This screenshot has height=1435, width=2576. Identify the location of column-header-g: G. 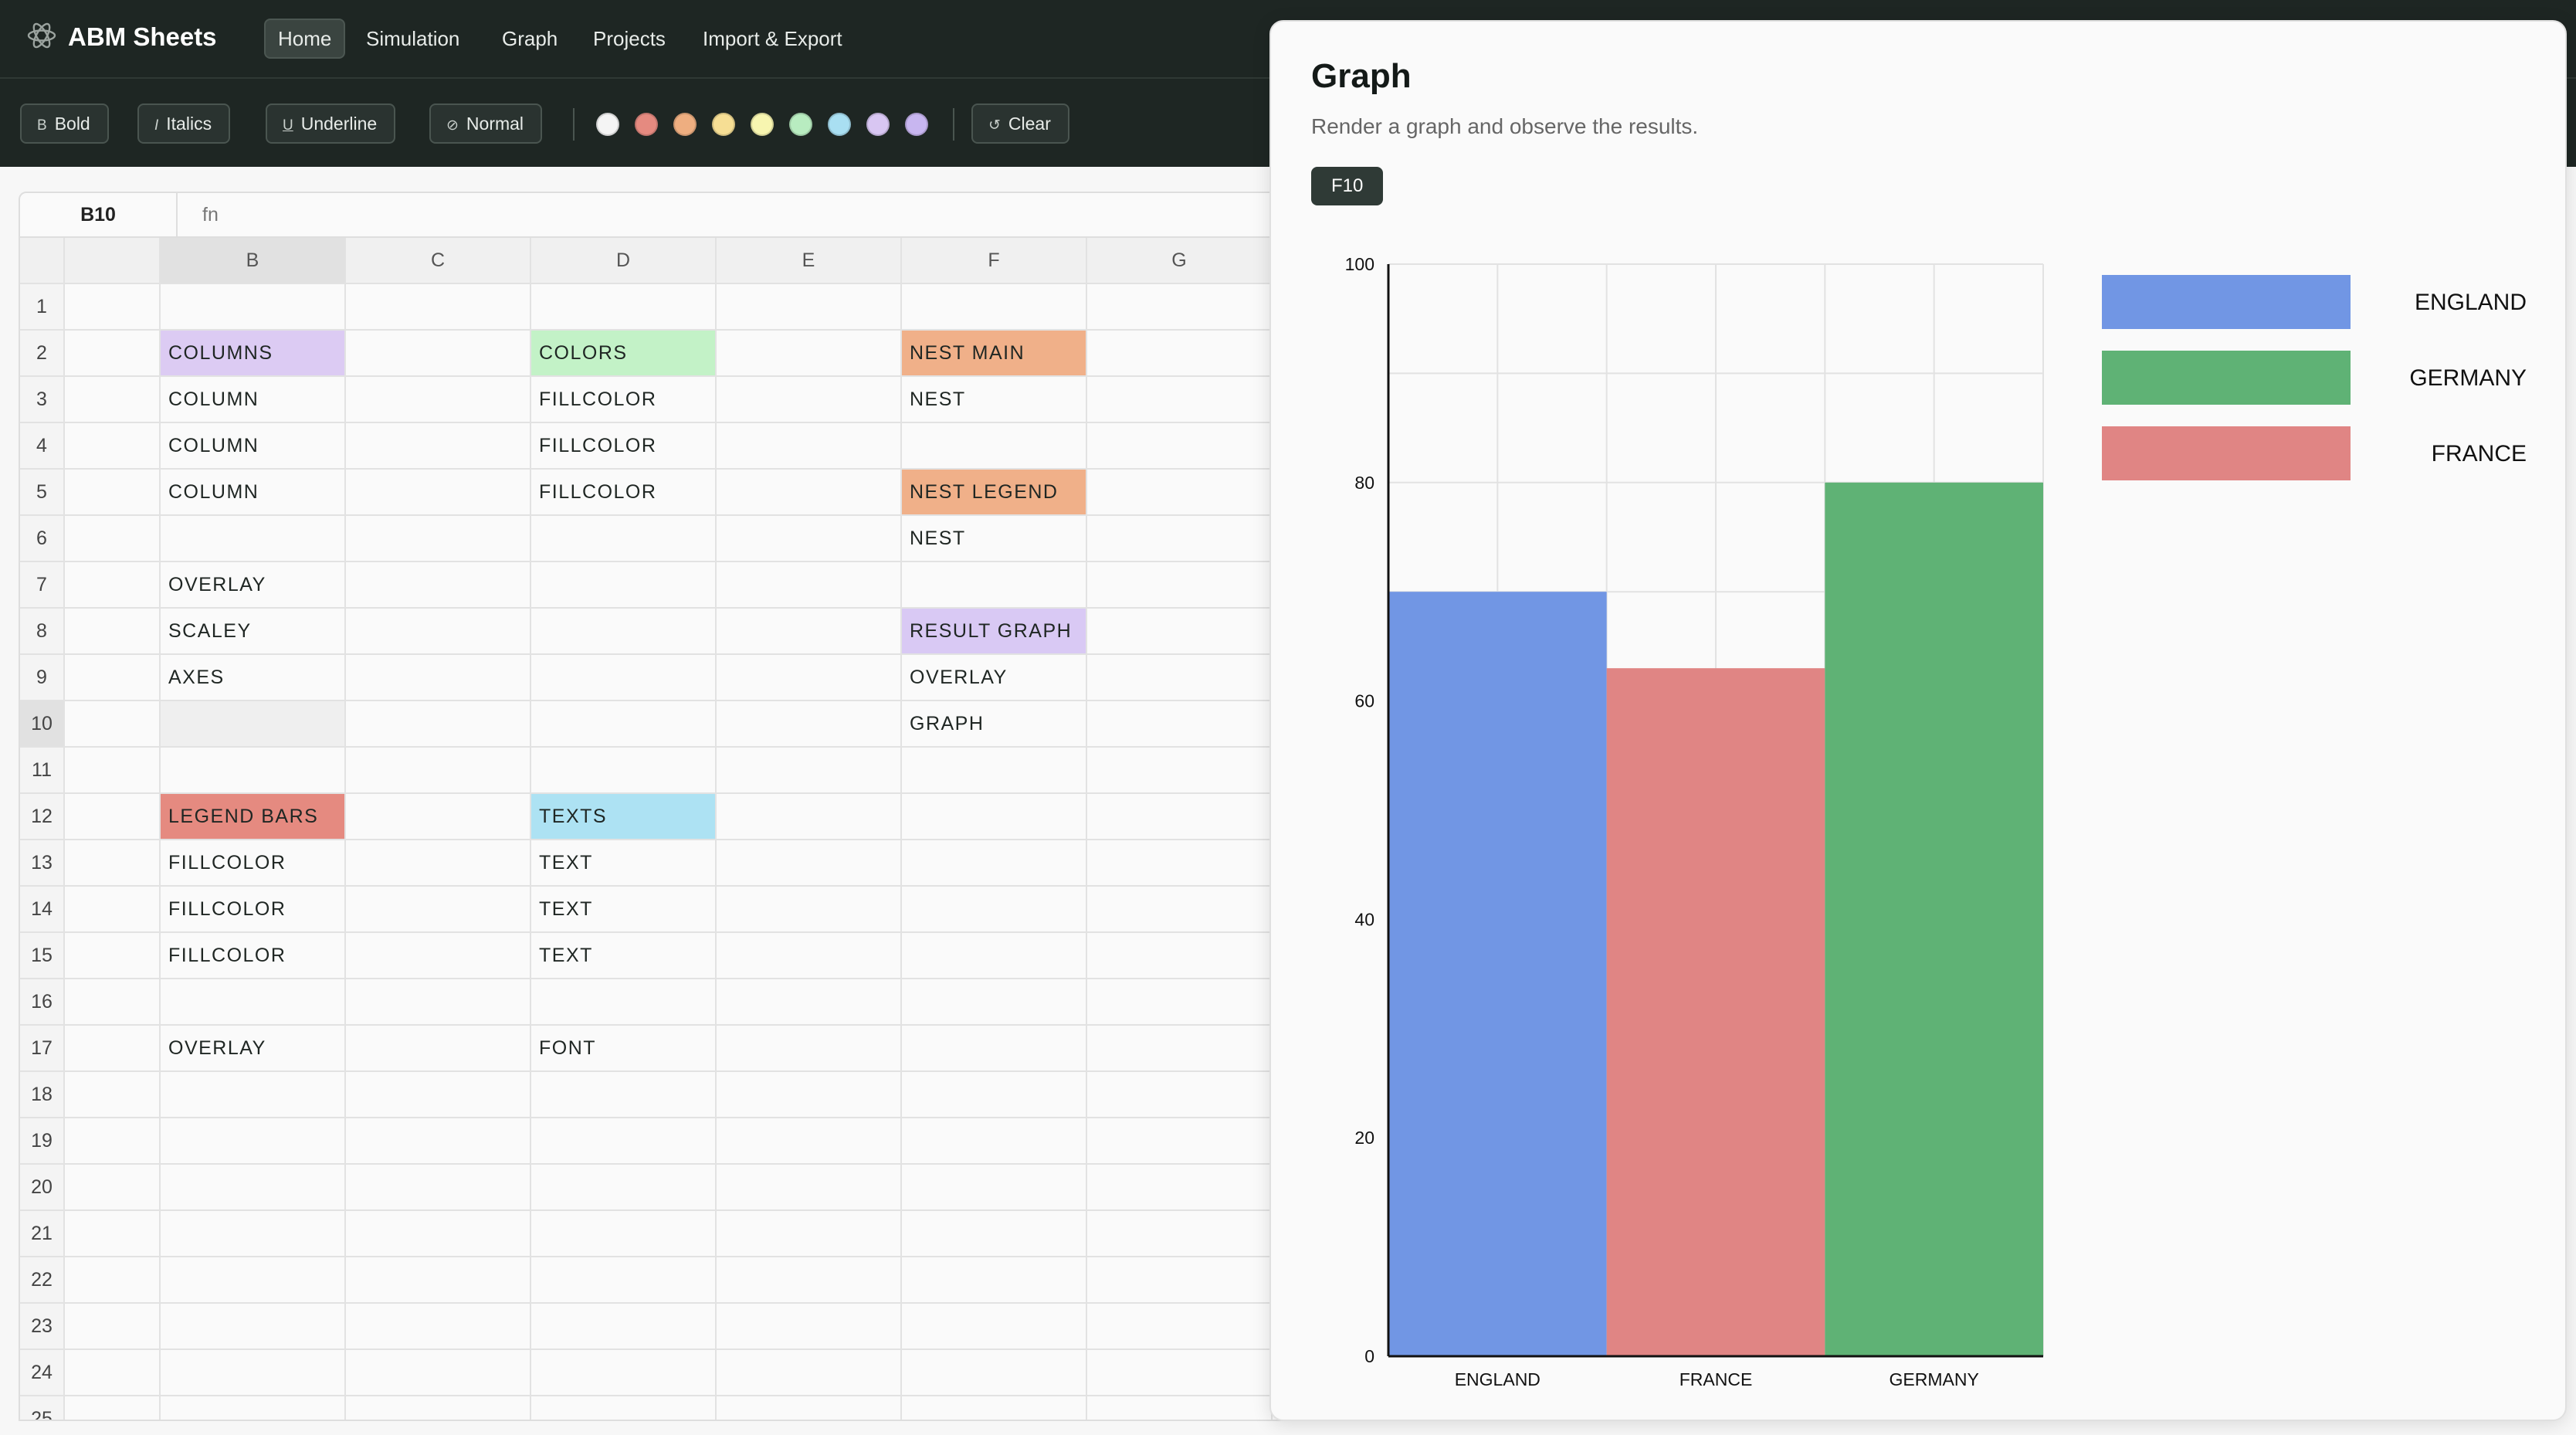
(1180, 261).